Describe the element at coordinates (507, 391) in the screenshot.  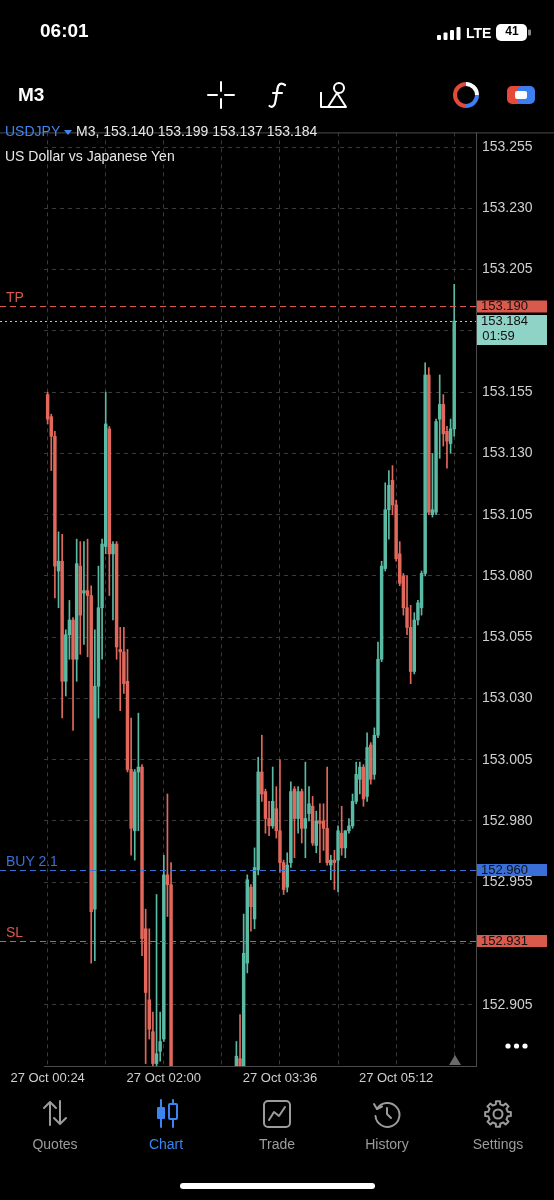
I see `y-tick-label: 153.155` at that location.